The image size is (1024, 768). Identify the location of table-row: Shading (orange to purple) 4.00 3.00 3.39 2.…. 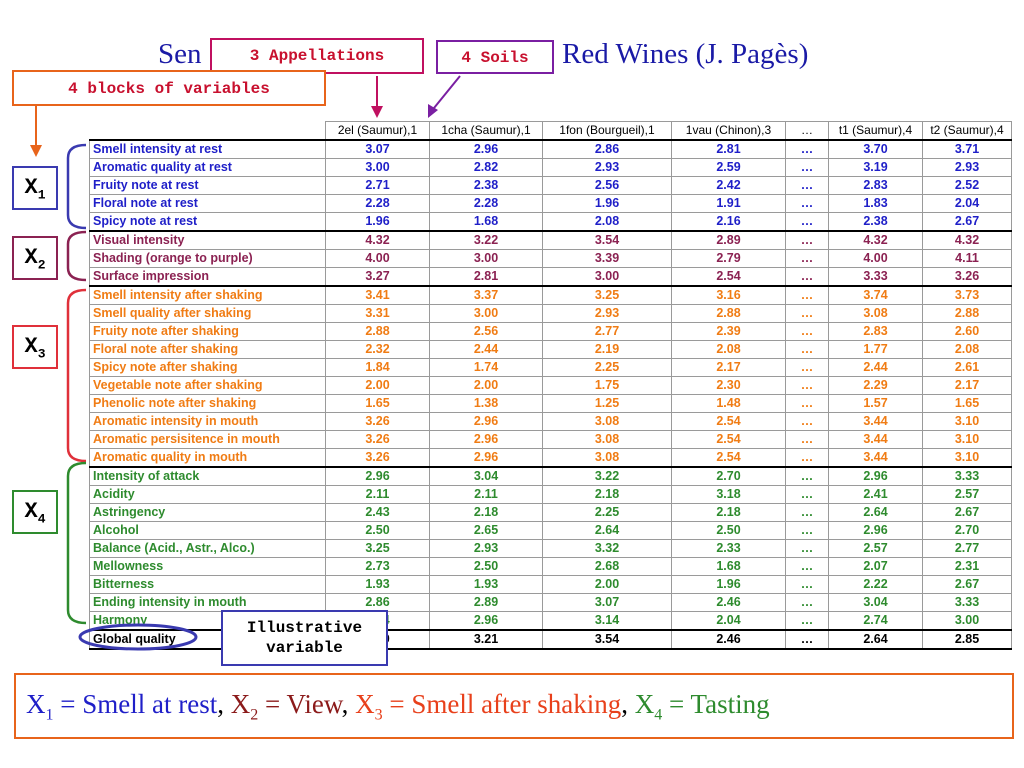
(550, 258).